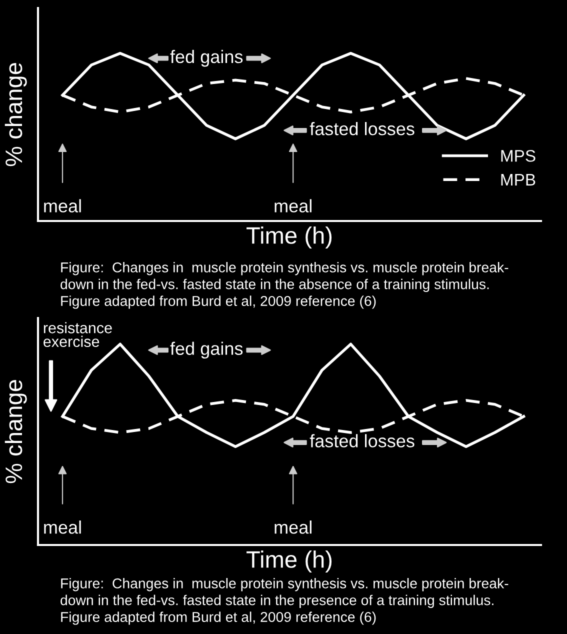 The width and height of the screenshot is (567, 634). I want to click on text: Figure: Changes in muscle protein synthesis vs. muscle protein break- down in the fed-vs. fasted state in the absence of a training stimulus. Figure adapted from Burd et al, 2009 reference (6), so click(284, 285).